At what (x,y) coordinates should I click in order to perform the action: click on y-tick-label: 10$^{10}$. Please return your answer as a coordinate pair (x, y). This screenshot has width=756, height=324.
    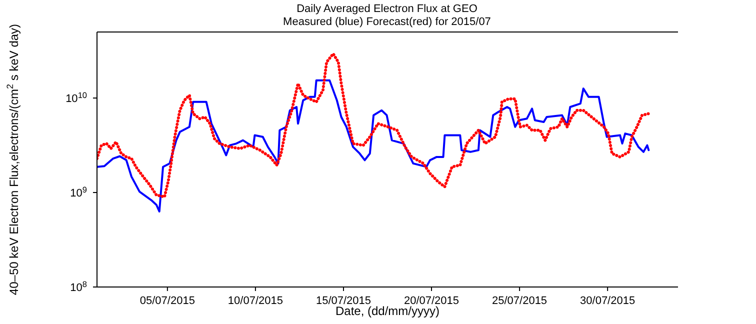
    Looking at the image, I should click on (77, 98).